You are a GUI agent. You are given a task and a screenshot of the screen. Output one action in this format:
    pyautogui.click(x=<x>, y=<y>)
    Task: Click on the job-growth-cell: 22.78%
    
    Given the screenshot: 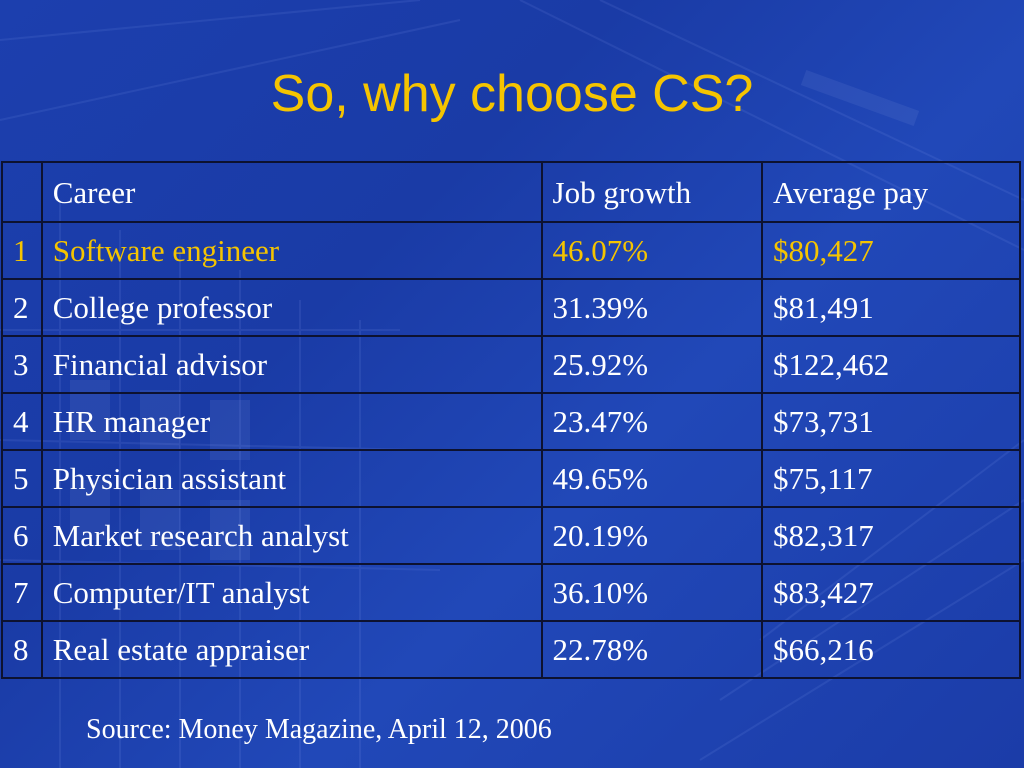 What is the action you would take?
    pyautogui.click(x=651, y=649)
    